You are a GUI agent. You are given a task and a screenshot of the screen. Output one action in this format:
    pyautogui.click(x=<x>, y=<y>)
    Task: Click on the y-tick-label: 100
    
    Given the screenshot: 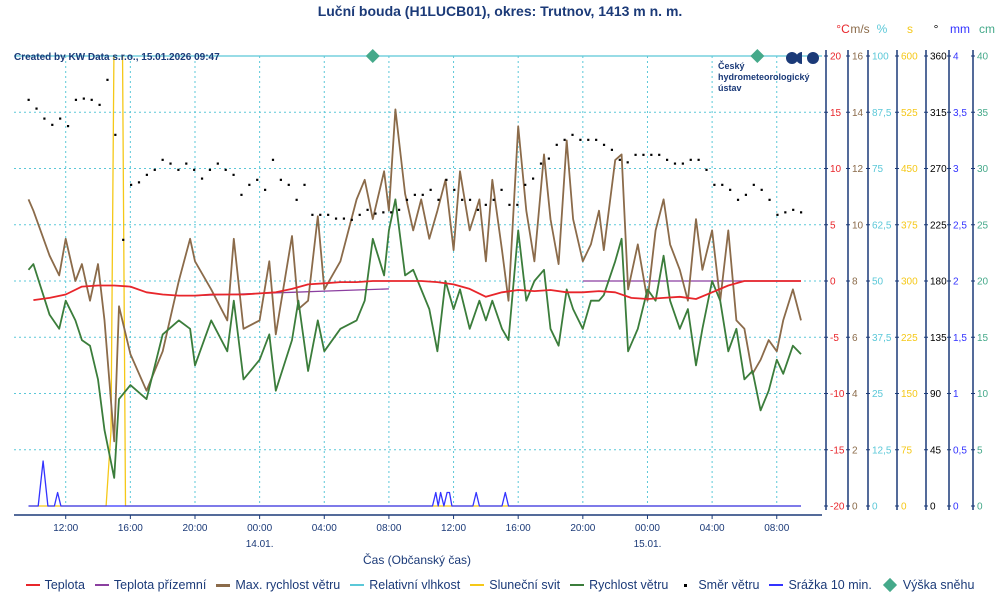 What is the action you would take?
    pyautogui.click(x=880, y=57)
    